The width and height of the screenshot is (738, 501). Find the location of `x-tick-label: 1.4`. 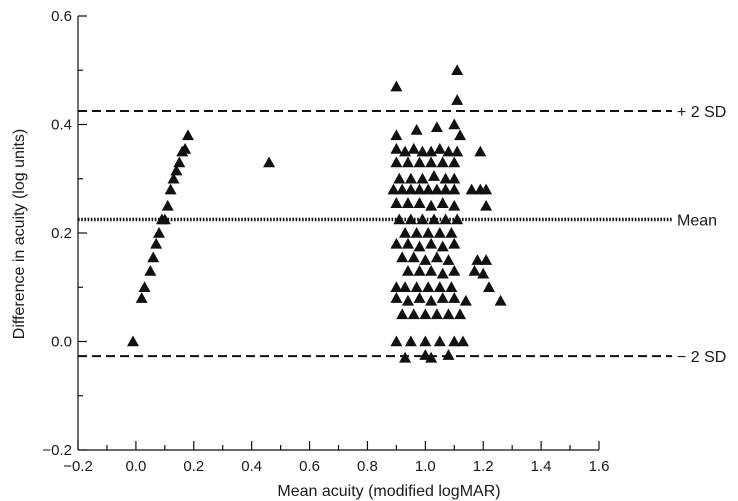

x-tick-label: 1.4 is located at coordinates (541, 466).